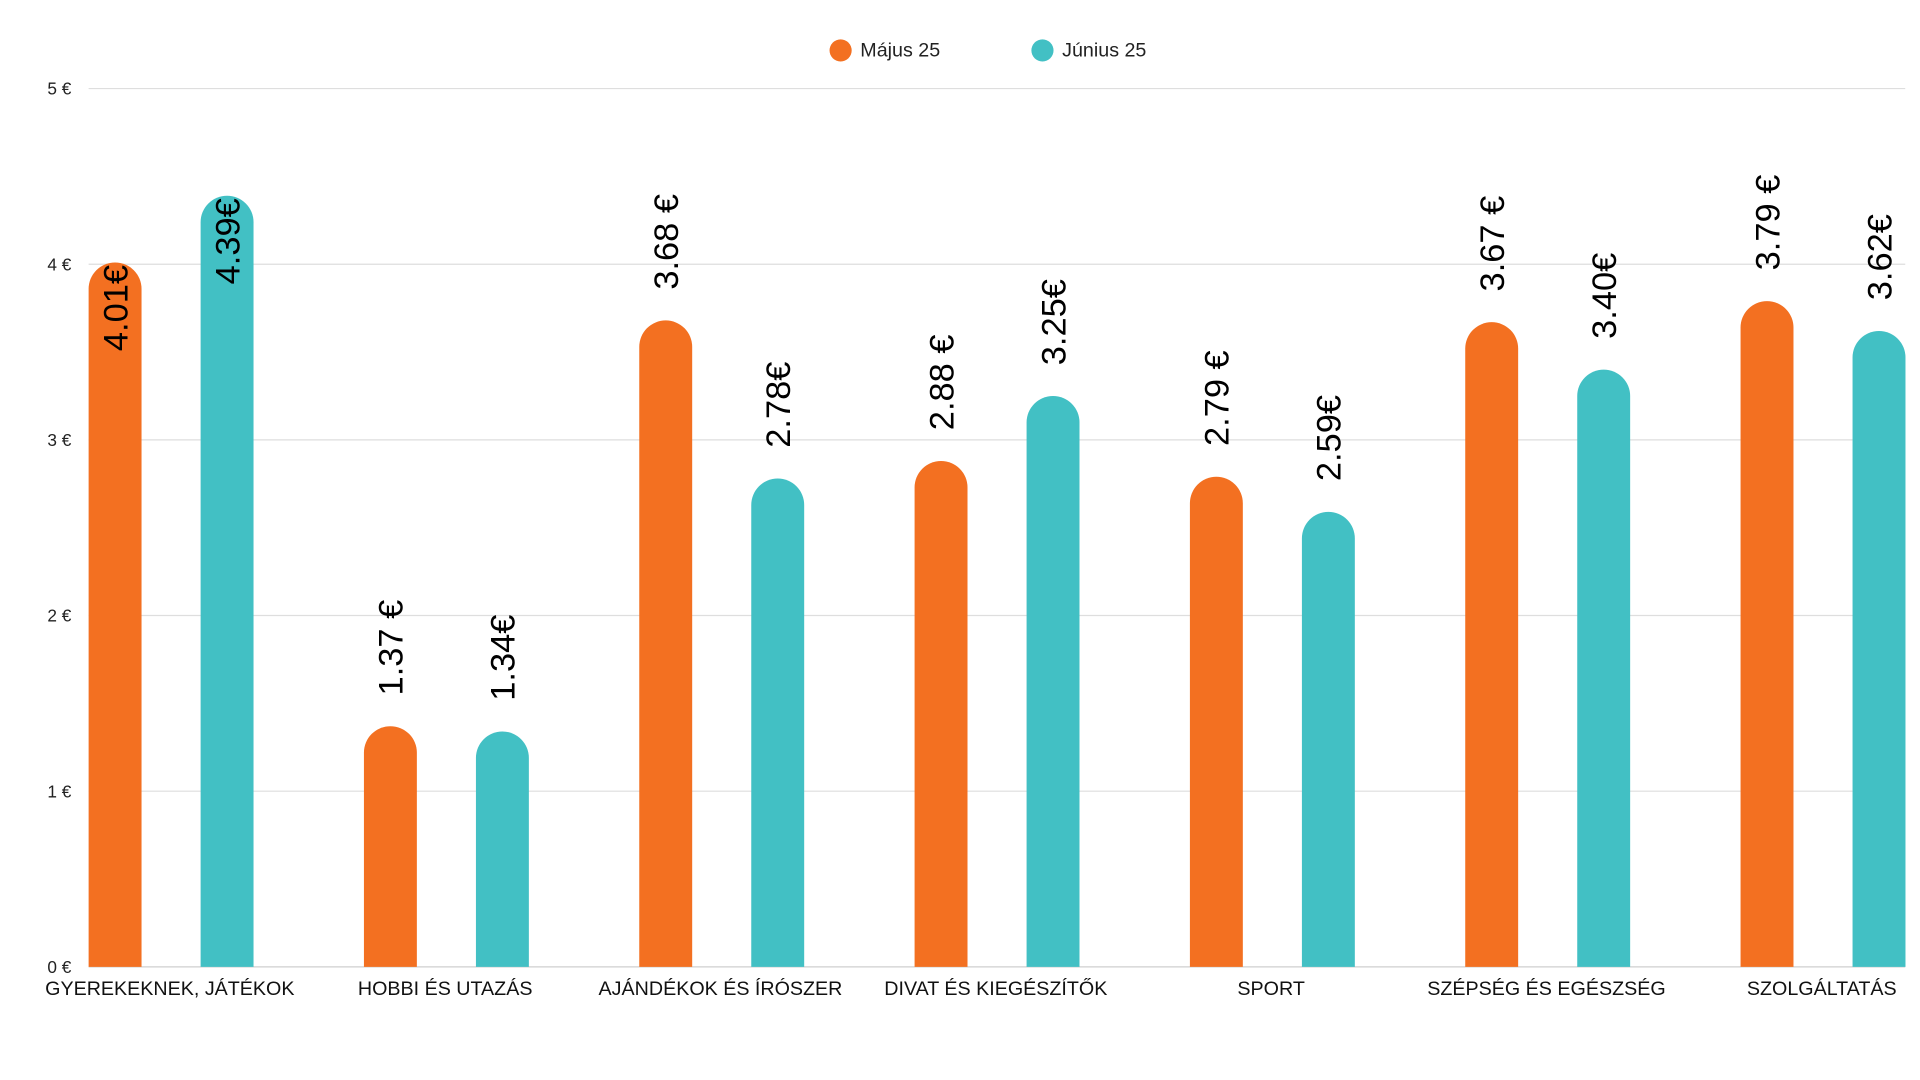  What do you see at coordinates (1880, 257) in the screenshot?
I see `data-label: 3.62€` at bounding box center [1880, 257].